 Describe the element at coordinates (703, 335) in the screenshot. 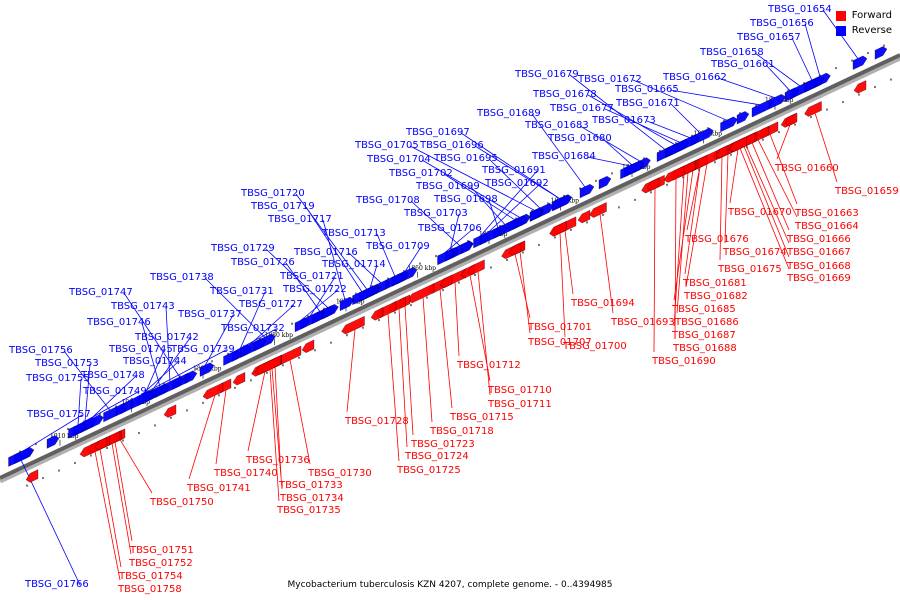

I see `forward-gene-label: TBSG_01687` at that location.